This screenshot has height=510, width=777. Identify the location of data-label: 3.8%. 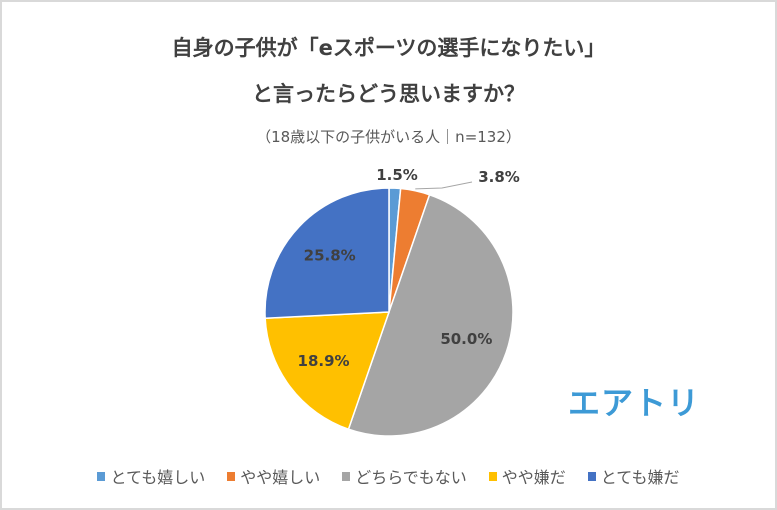
(499, 177).